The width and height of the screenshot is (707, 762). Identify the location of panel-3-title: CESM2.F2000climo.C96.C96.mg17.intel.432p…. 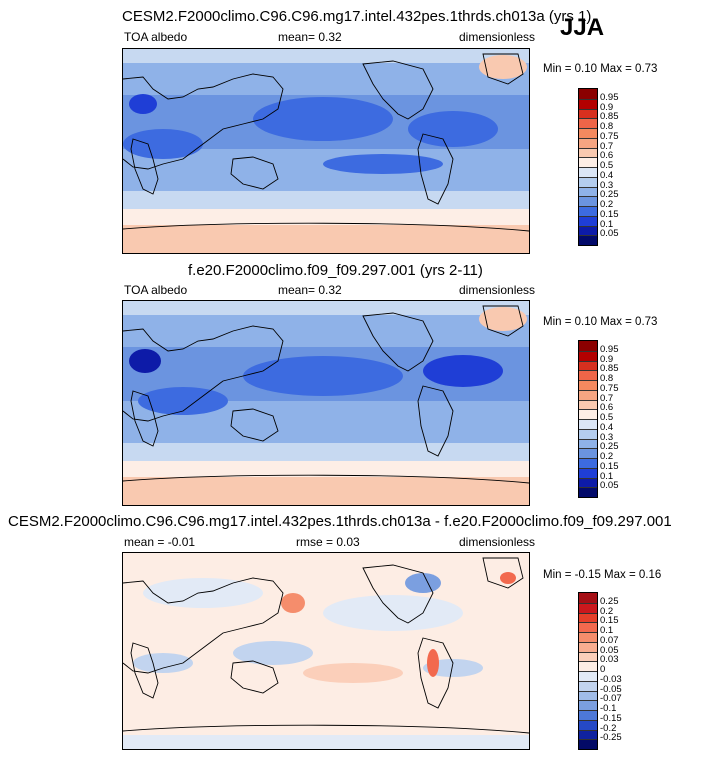
(340, 521).